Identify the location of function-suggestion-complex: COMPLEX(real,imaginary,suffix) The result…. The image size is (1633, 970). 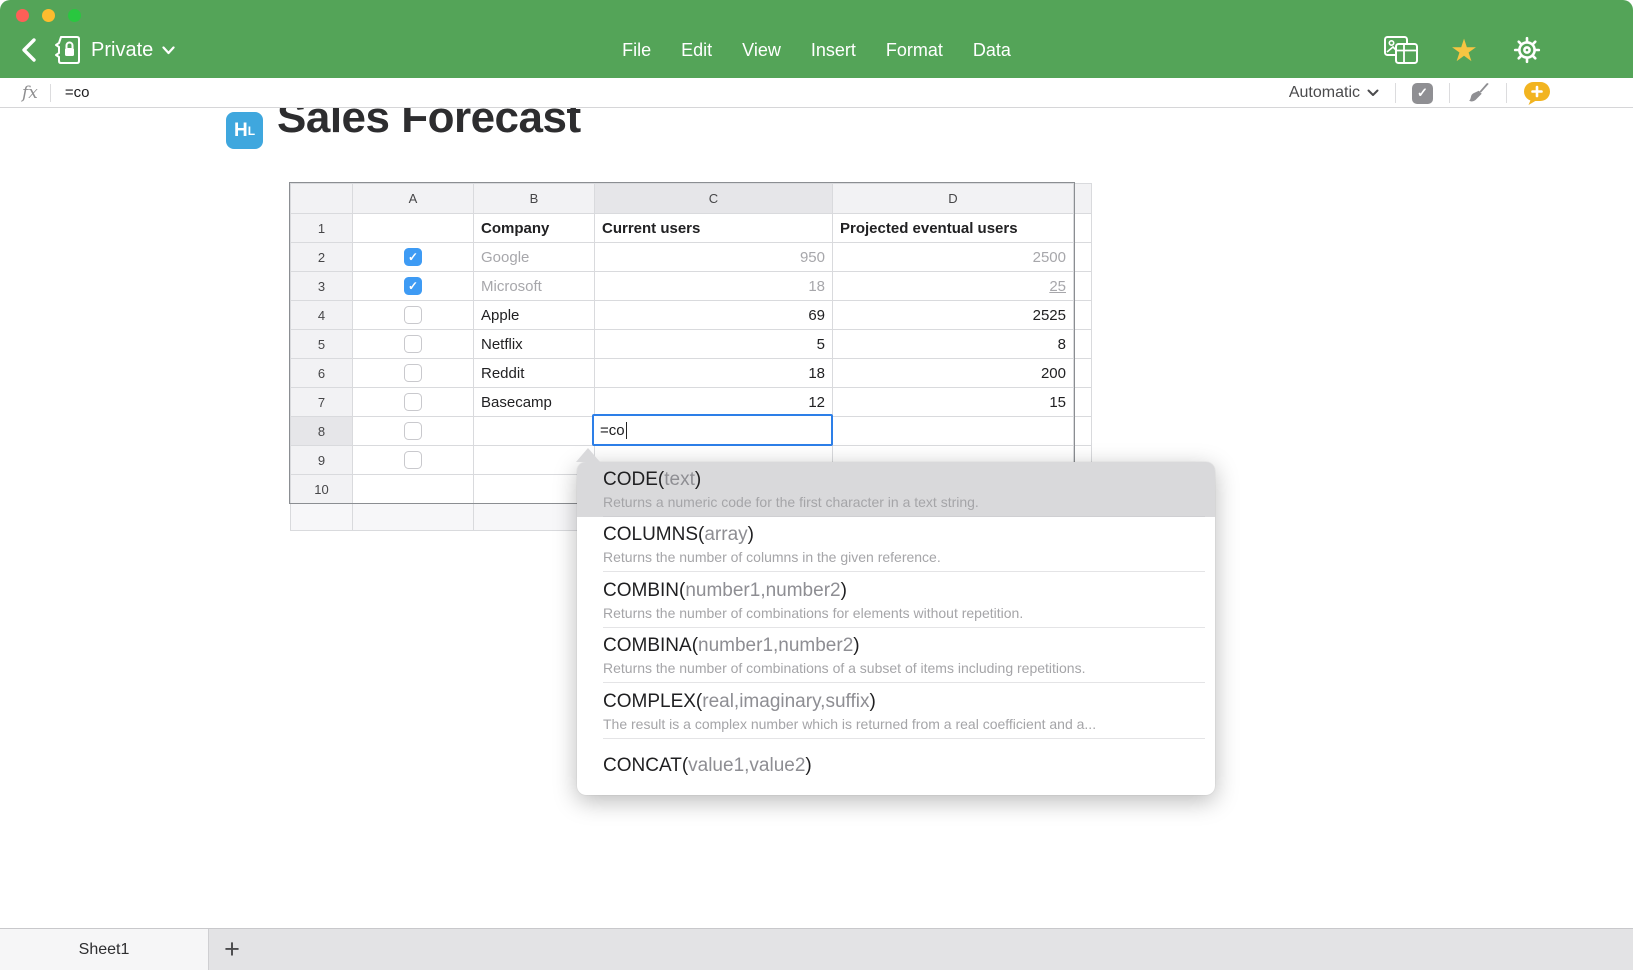
(896, 711).